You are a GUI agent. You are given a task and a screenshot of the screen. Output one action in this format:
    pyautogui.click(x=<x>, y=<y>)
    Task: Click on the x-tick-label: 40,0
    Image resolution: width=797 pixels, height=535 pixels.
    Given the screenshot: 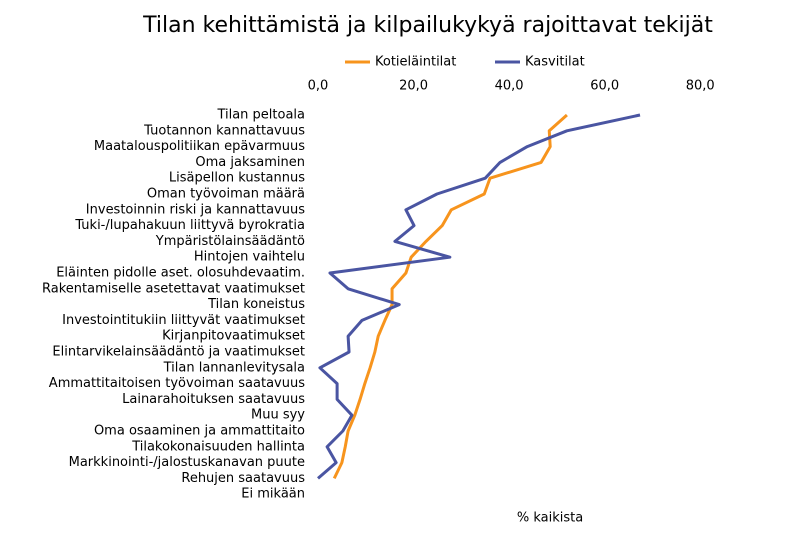 What is the action you would take?
    pyautogui.click(x=509, y=86)
    